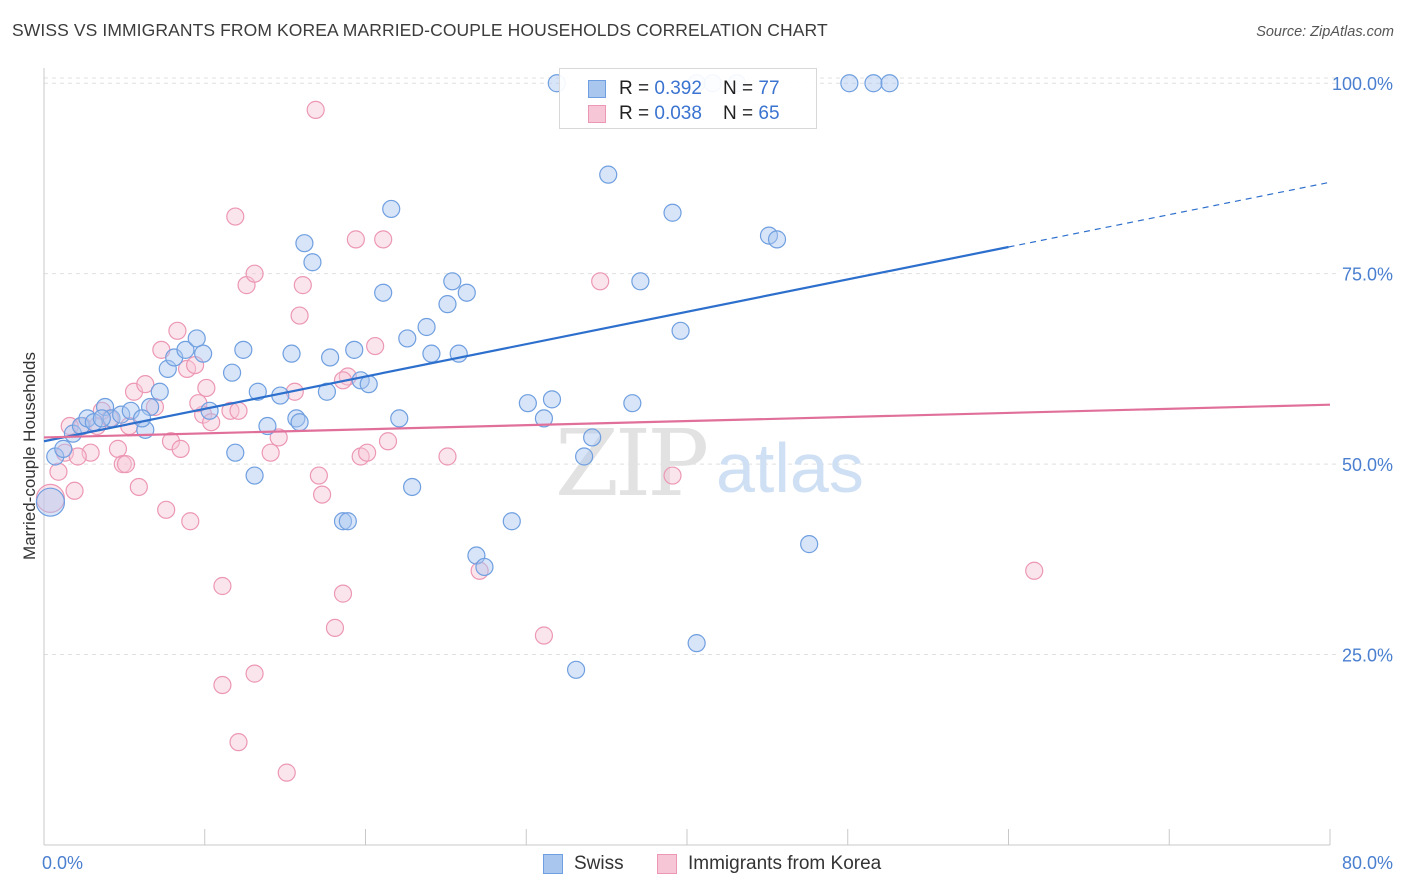  Describe the element at coordinates (678, 113) in the screenshot. I see `legend-r-value: 0.038` at that location.